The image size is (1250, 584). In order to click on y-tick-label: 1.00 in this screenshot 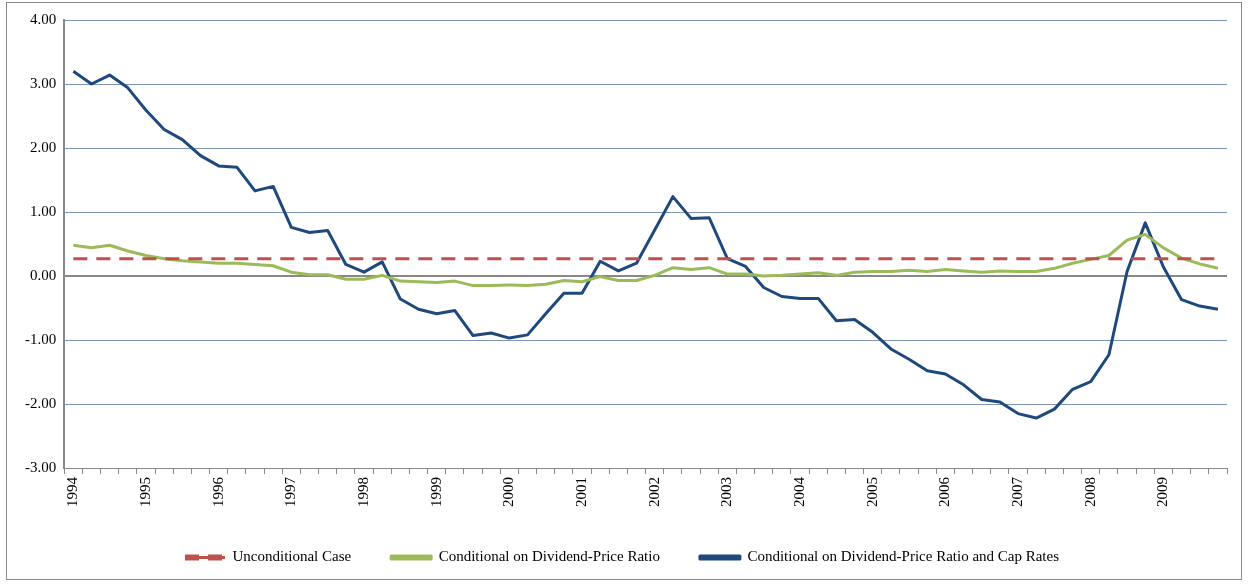, I will do `click(43, 210)`.